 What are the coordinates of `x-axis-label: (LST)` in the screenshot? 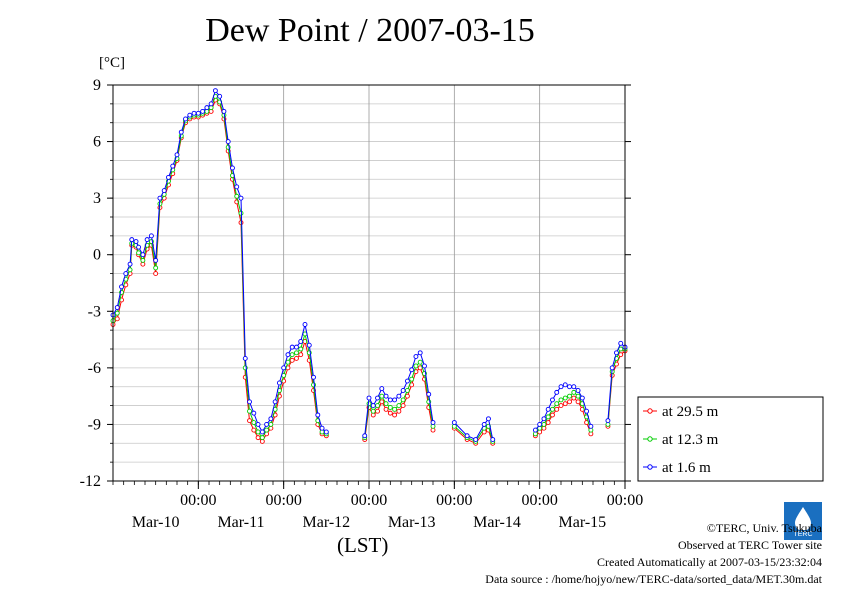 It's located at (363, 545).